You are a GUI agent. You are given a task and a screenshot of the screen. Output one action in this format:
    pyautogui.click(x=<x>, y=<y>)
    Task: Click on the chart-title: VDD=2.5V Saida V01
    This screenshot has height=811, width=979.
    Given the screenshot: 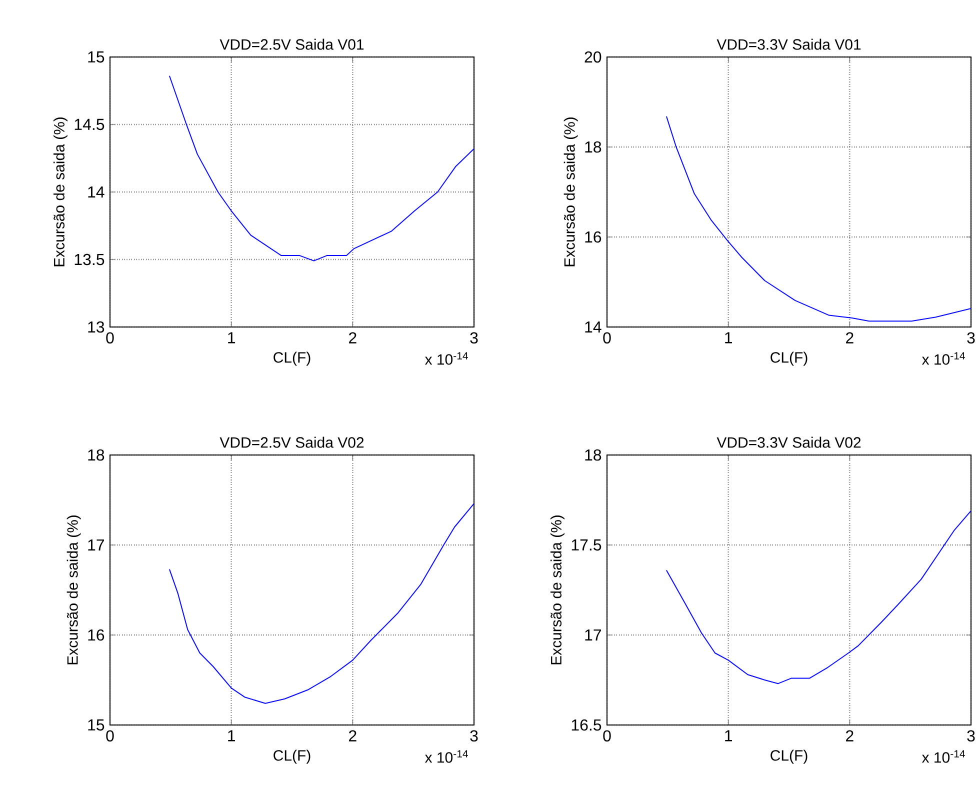 What is the action you would take?
    pyautogui.click(x=292, y=44)
    